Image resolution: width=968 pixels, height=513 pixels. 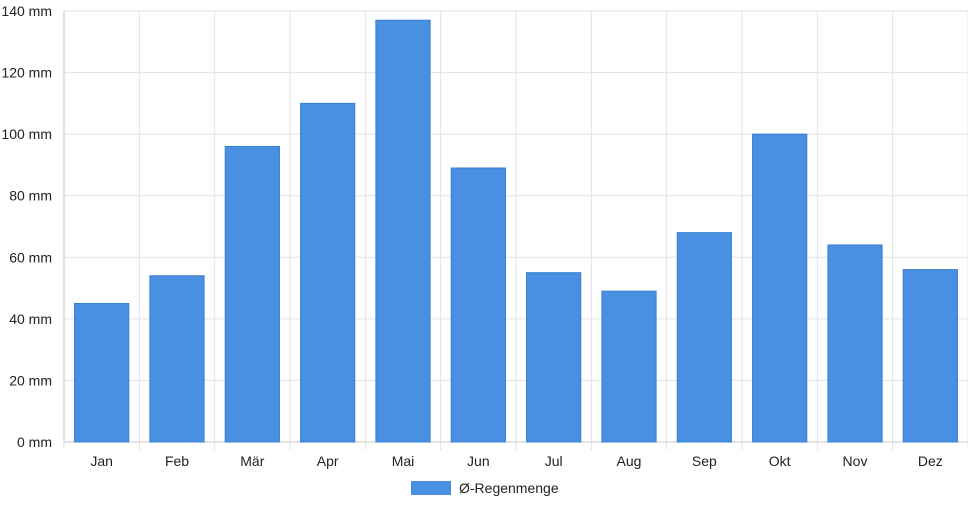 I want to click on x-tick-label: Mär, so click(x=252, y=461).